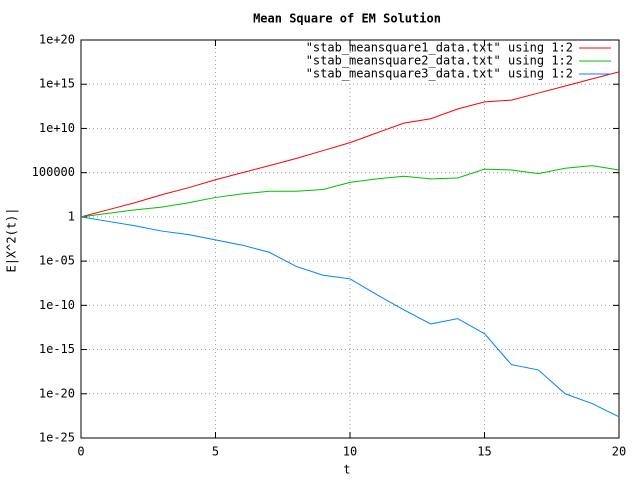 This screenshot has width=640, height=480. Describe the element at coordinates (57, 128) in the screenshot. I see `y-tick-label: 1e+10` at that location.